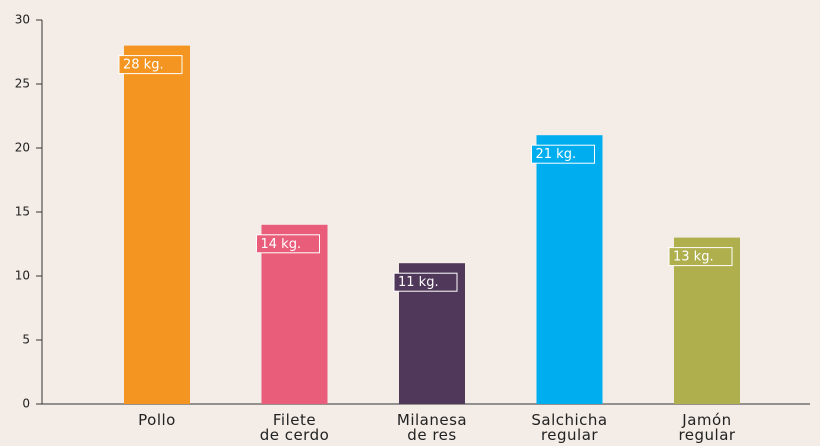 The width and height of the screenshot is (820, 446). Describe the element at coordinates (26, 340) in the screenshot. I see `y-tick-label: 5` at that location.